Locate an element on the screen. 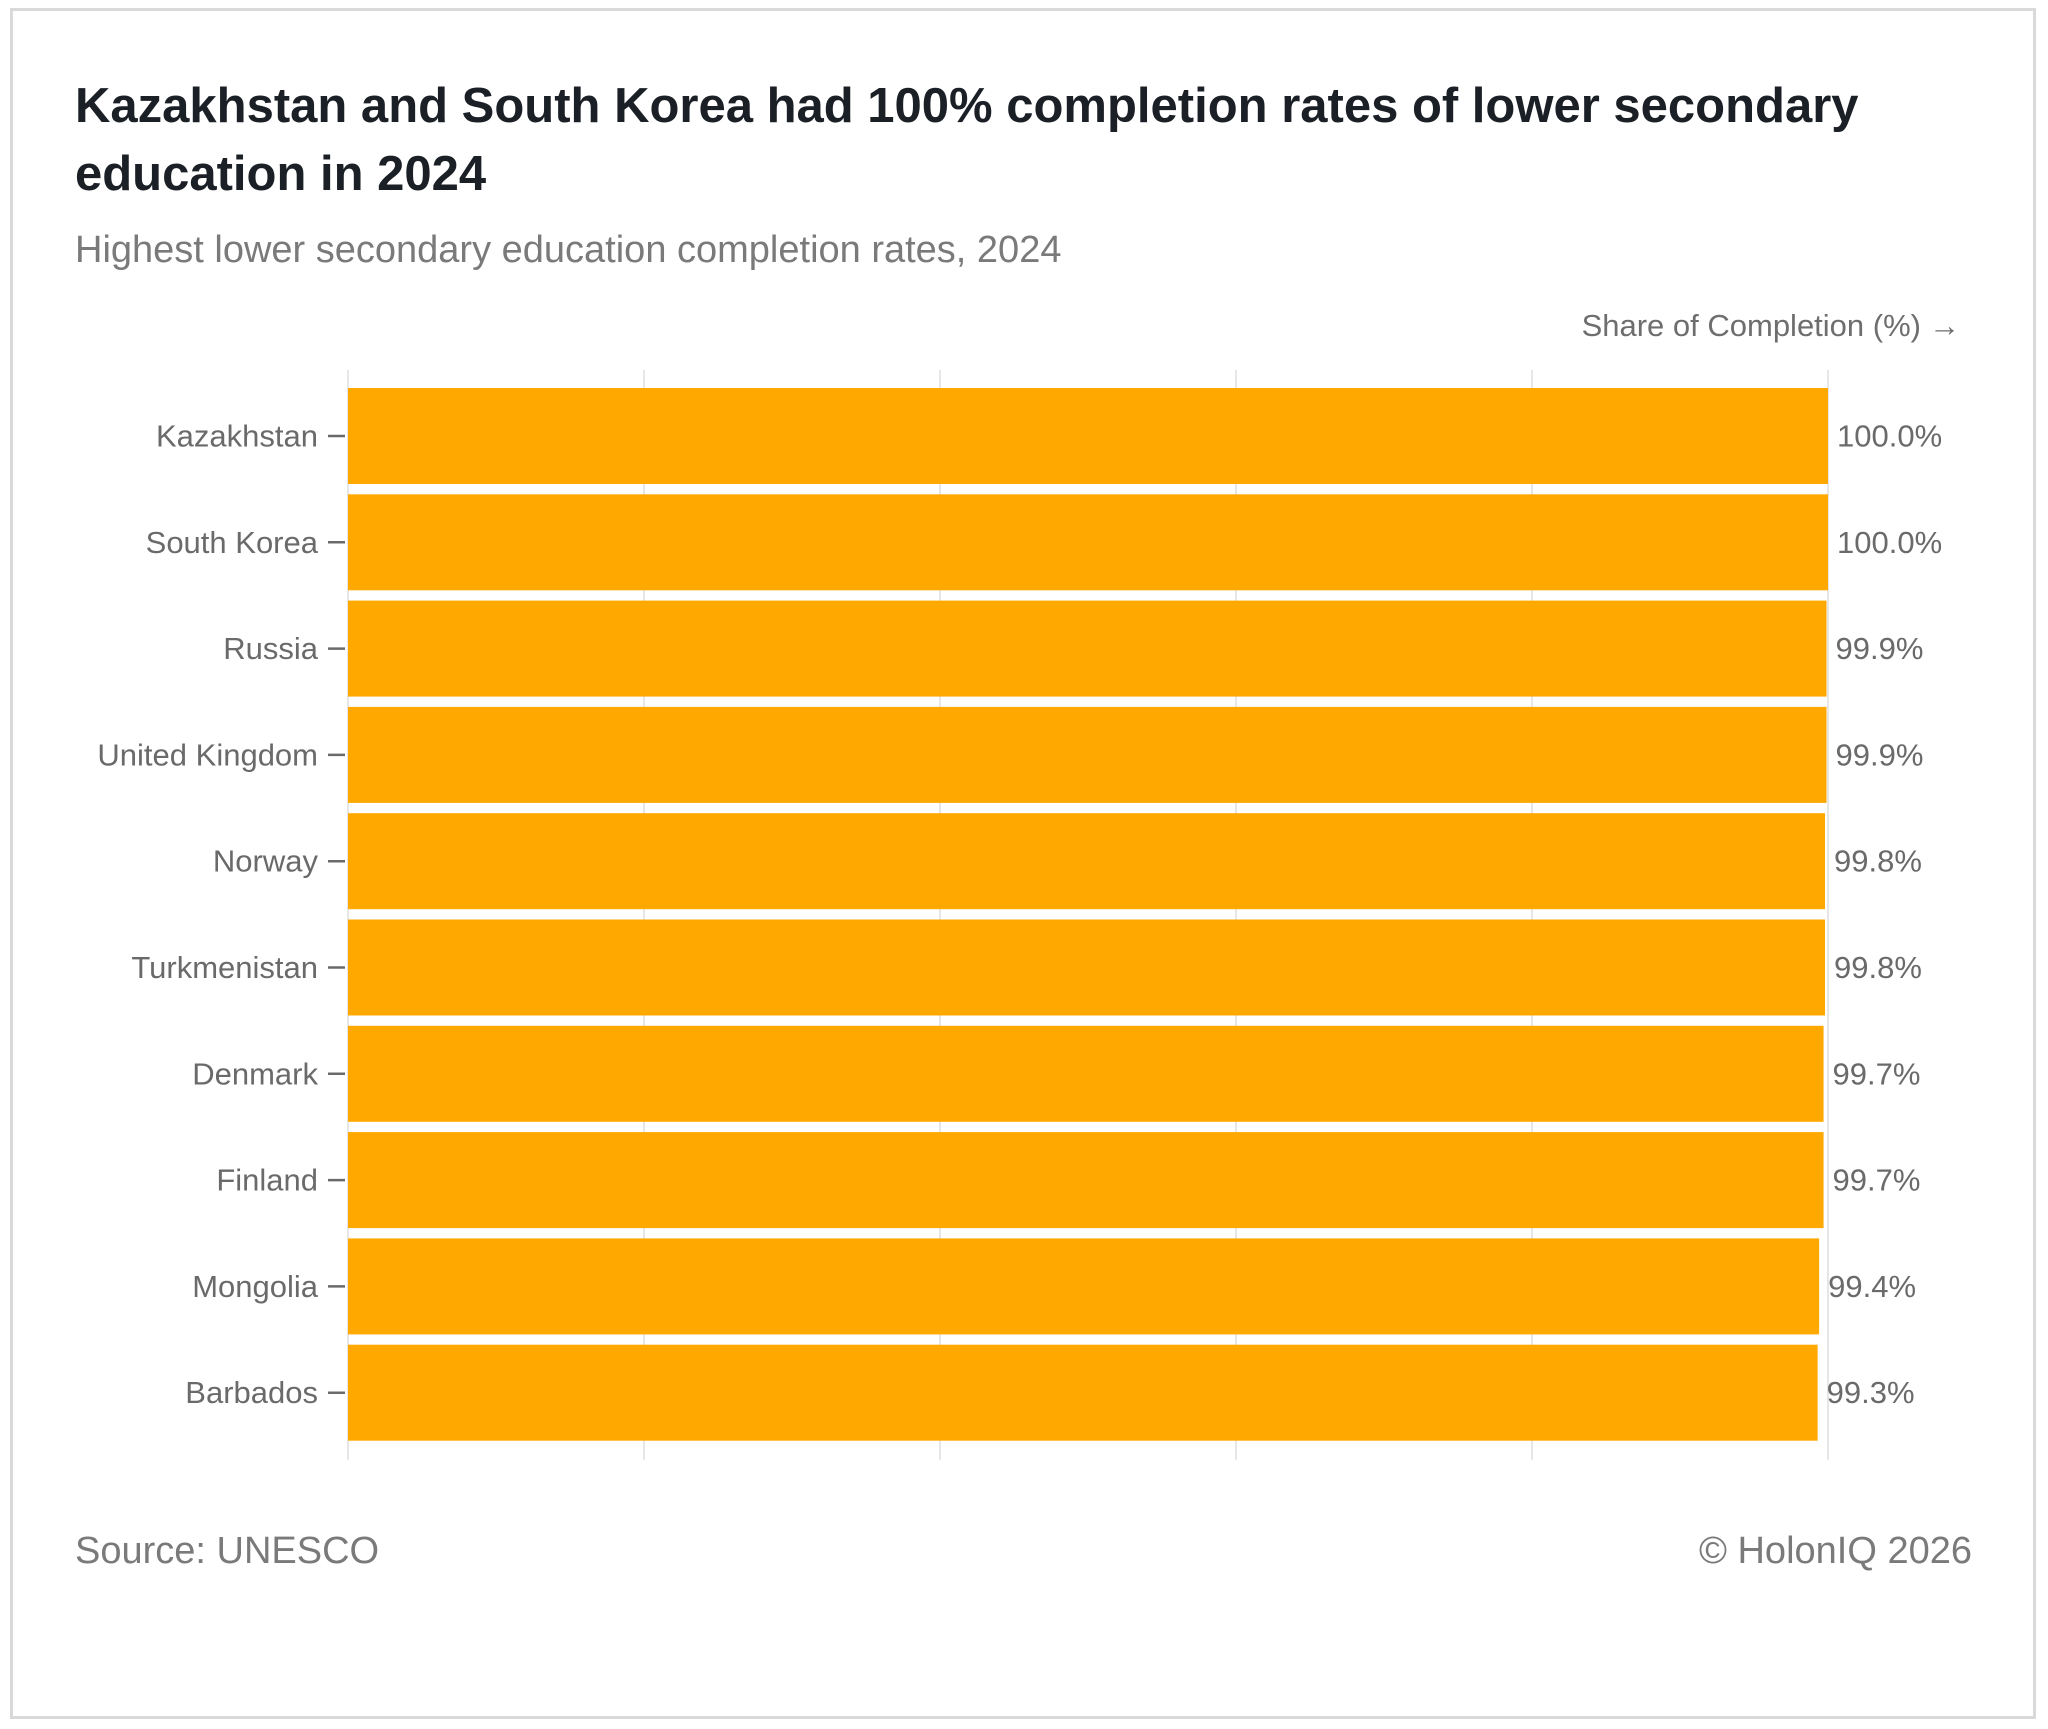  y-tick-label: Denmark is located at coordinates (255, 1073).